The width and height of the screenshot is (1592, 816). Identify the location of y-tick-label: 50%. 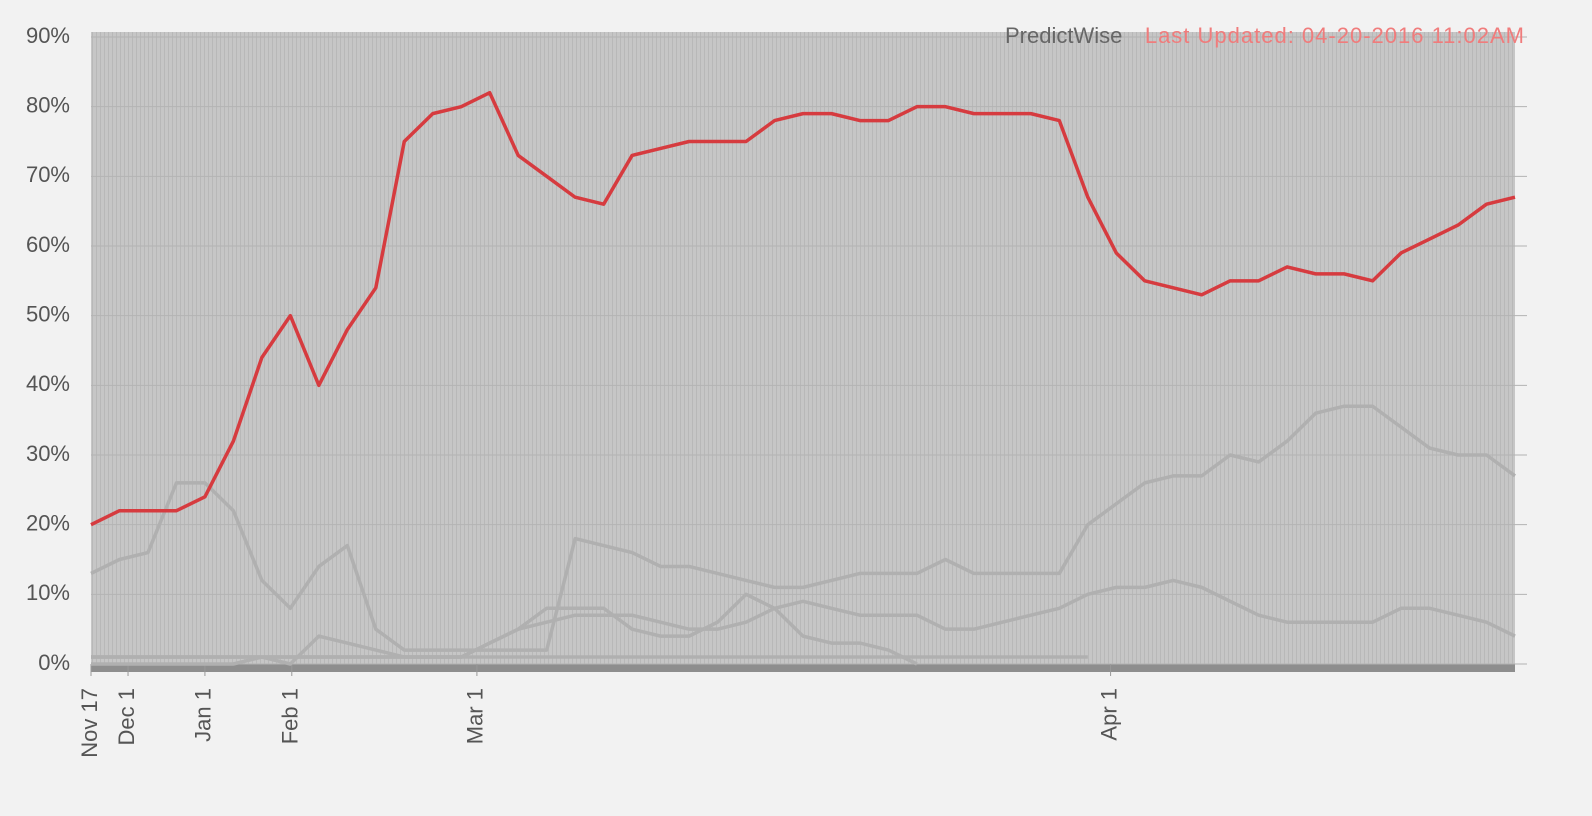
(48, 313).